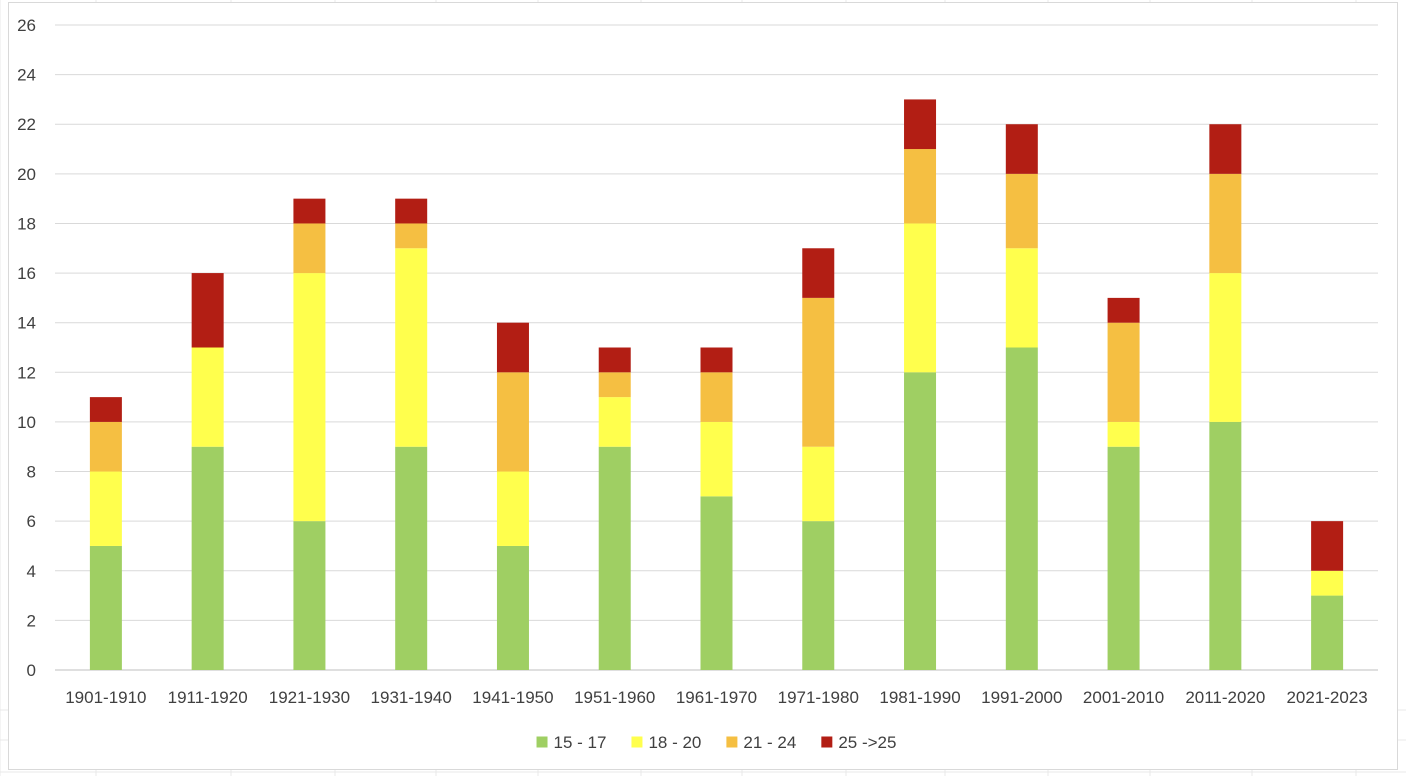 The width and height of the screenshot is (1406, 776). What do you see at coordinates (1225, 697) in the screenshot?
I see `x-tick-label: 2011-2020` at bounding box center [1225, 697].